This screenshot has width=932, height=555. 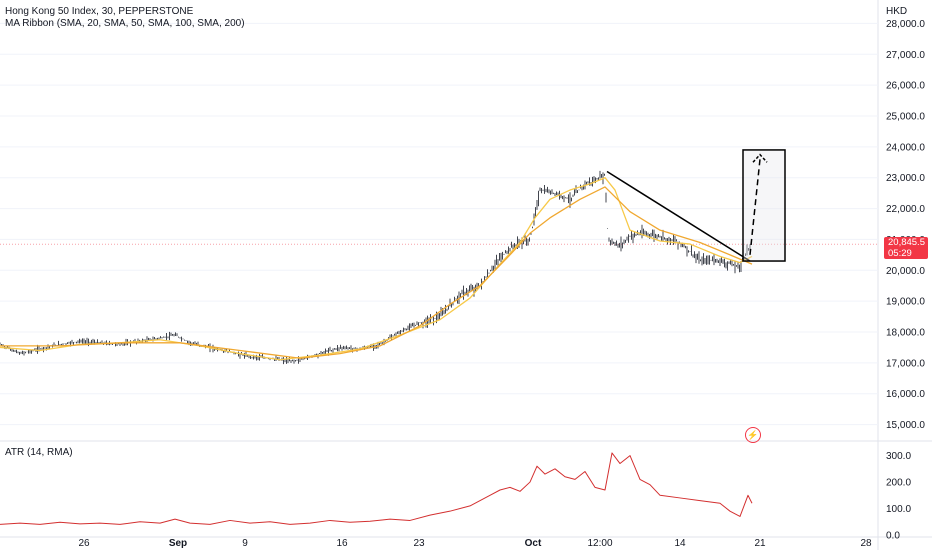 I want to click on y-tick-label: 16,000.0, so click(x=905, y=394).